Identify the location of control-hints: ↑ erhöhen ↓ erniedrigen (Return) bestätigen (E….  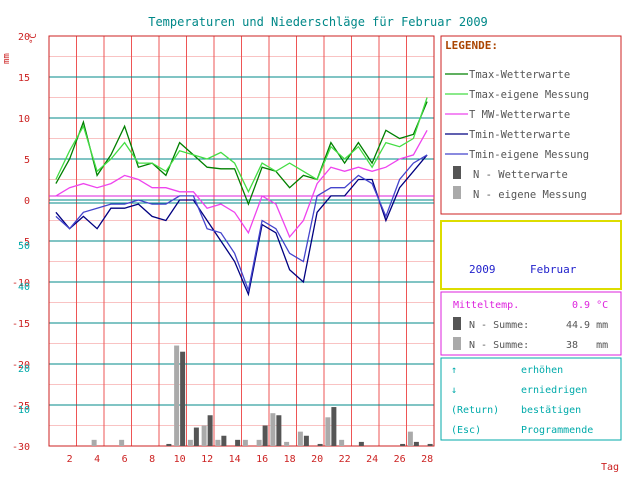
(522, 400).